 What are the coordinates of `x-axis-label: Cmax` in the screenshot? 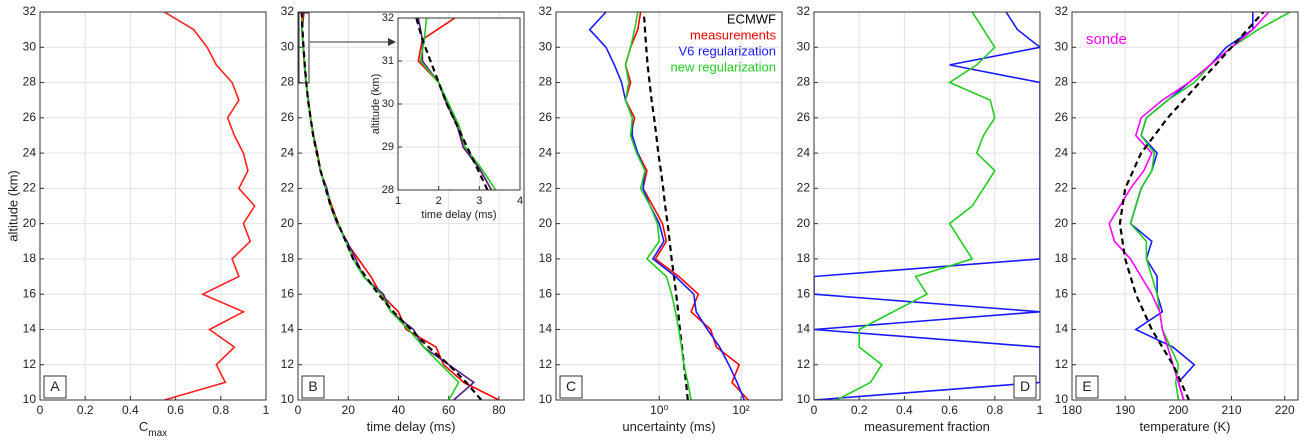 It's located at (153, 428).